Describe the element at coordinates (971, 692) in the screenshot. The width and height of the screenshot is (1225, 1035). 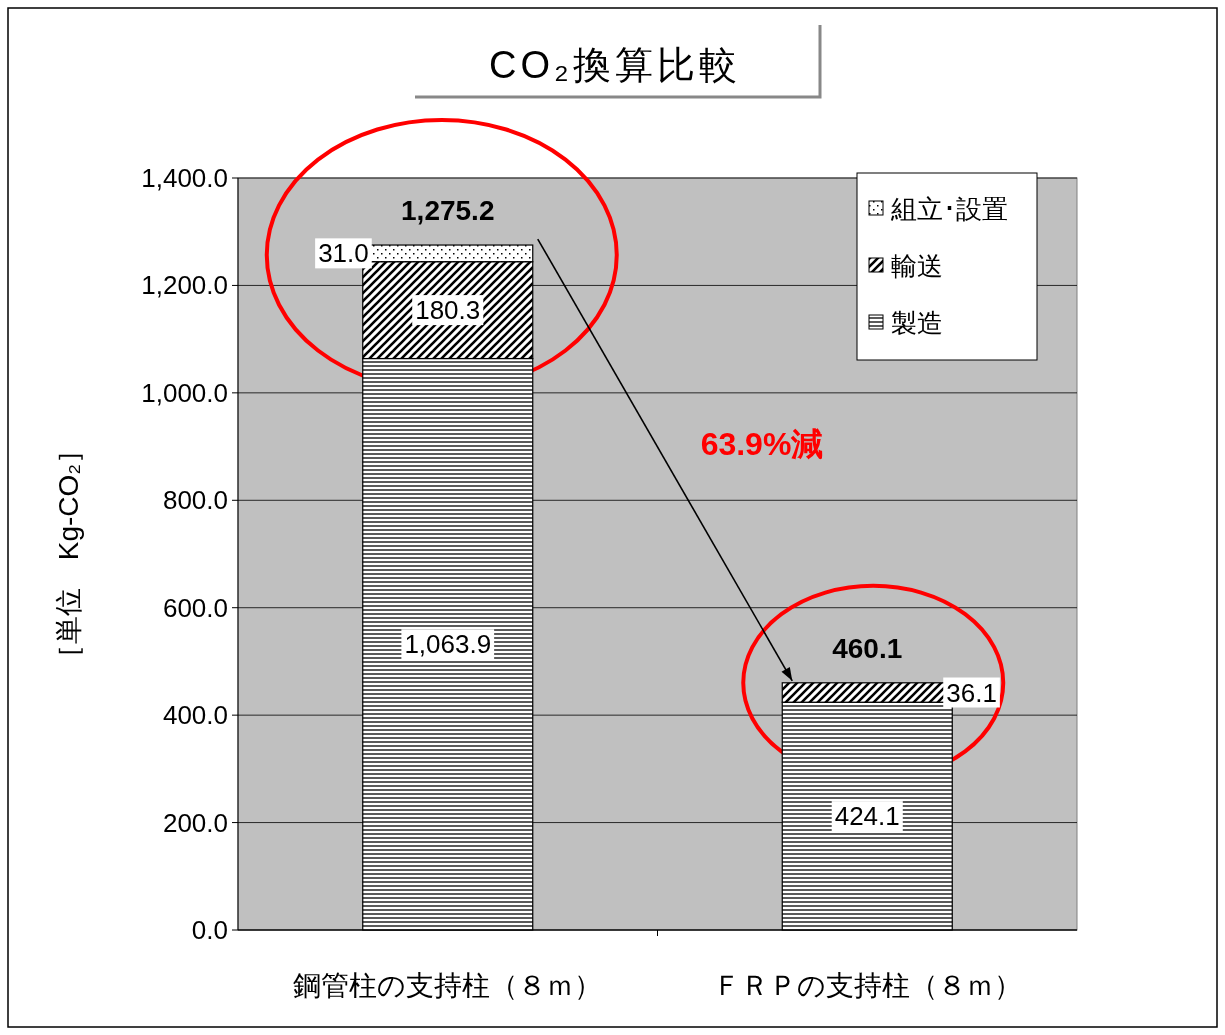
I see `data-label: 36.1` at that location.